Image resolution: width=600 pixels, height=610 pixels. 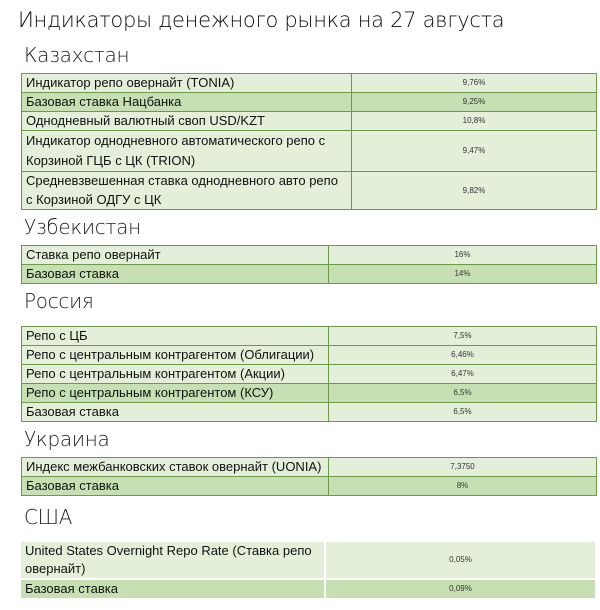 What do you see at coordinates (474, 83) in the screenshot?
I see `row-value: 9,76%` at bounding box center [474, 83].